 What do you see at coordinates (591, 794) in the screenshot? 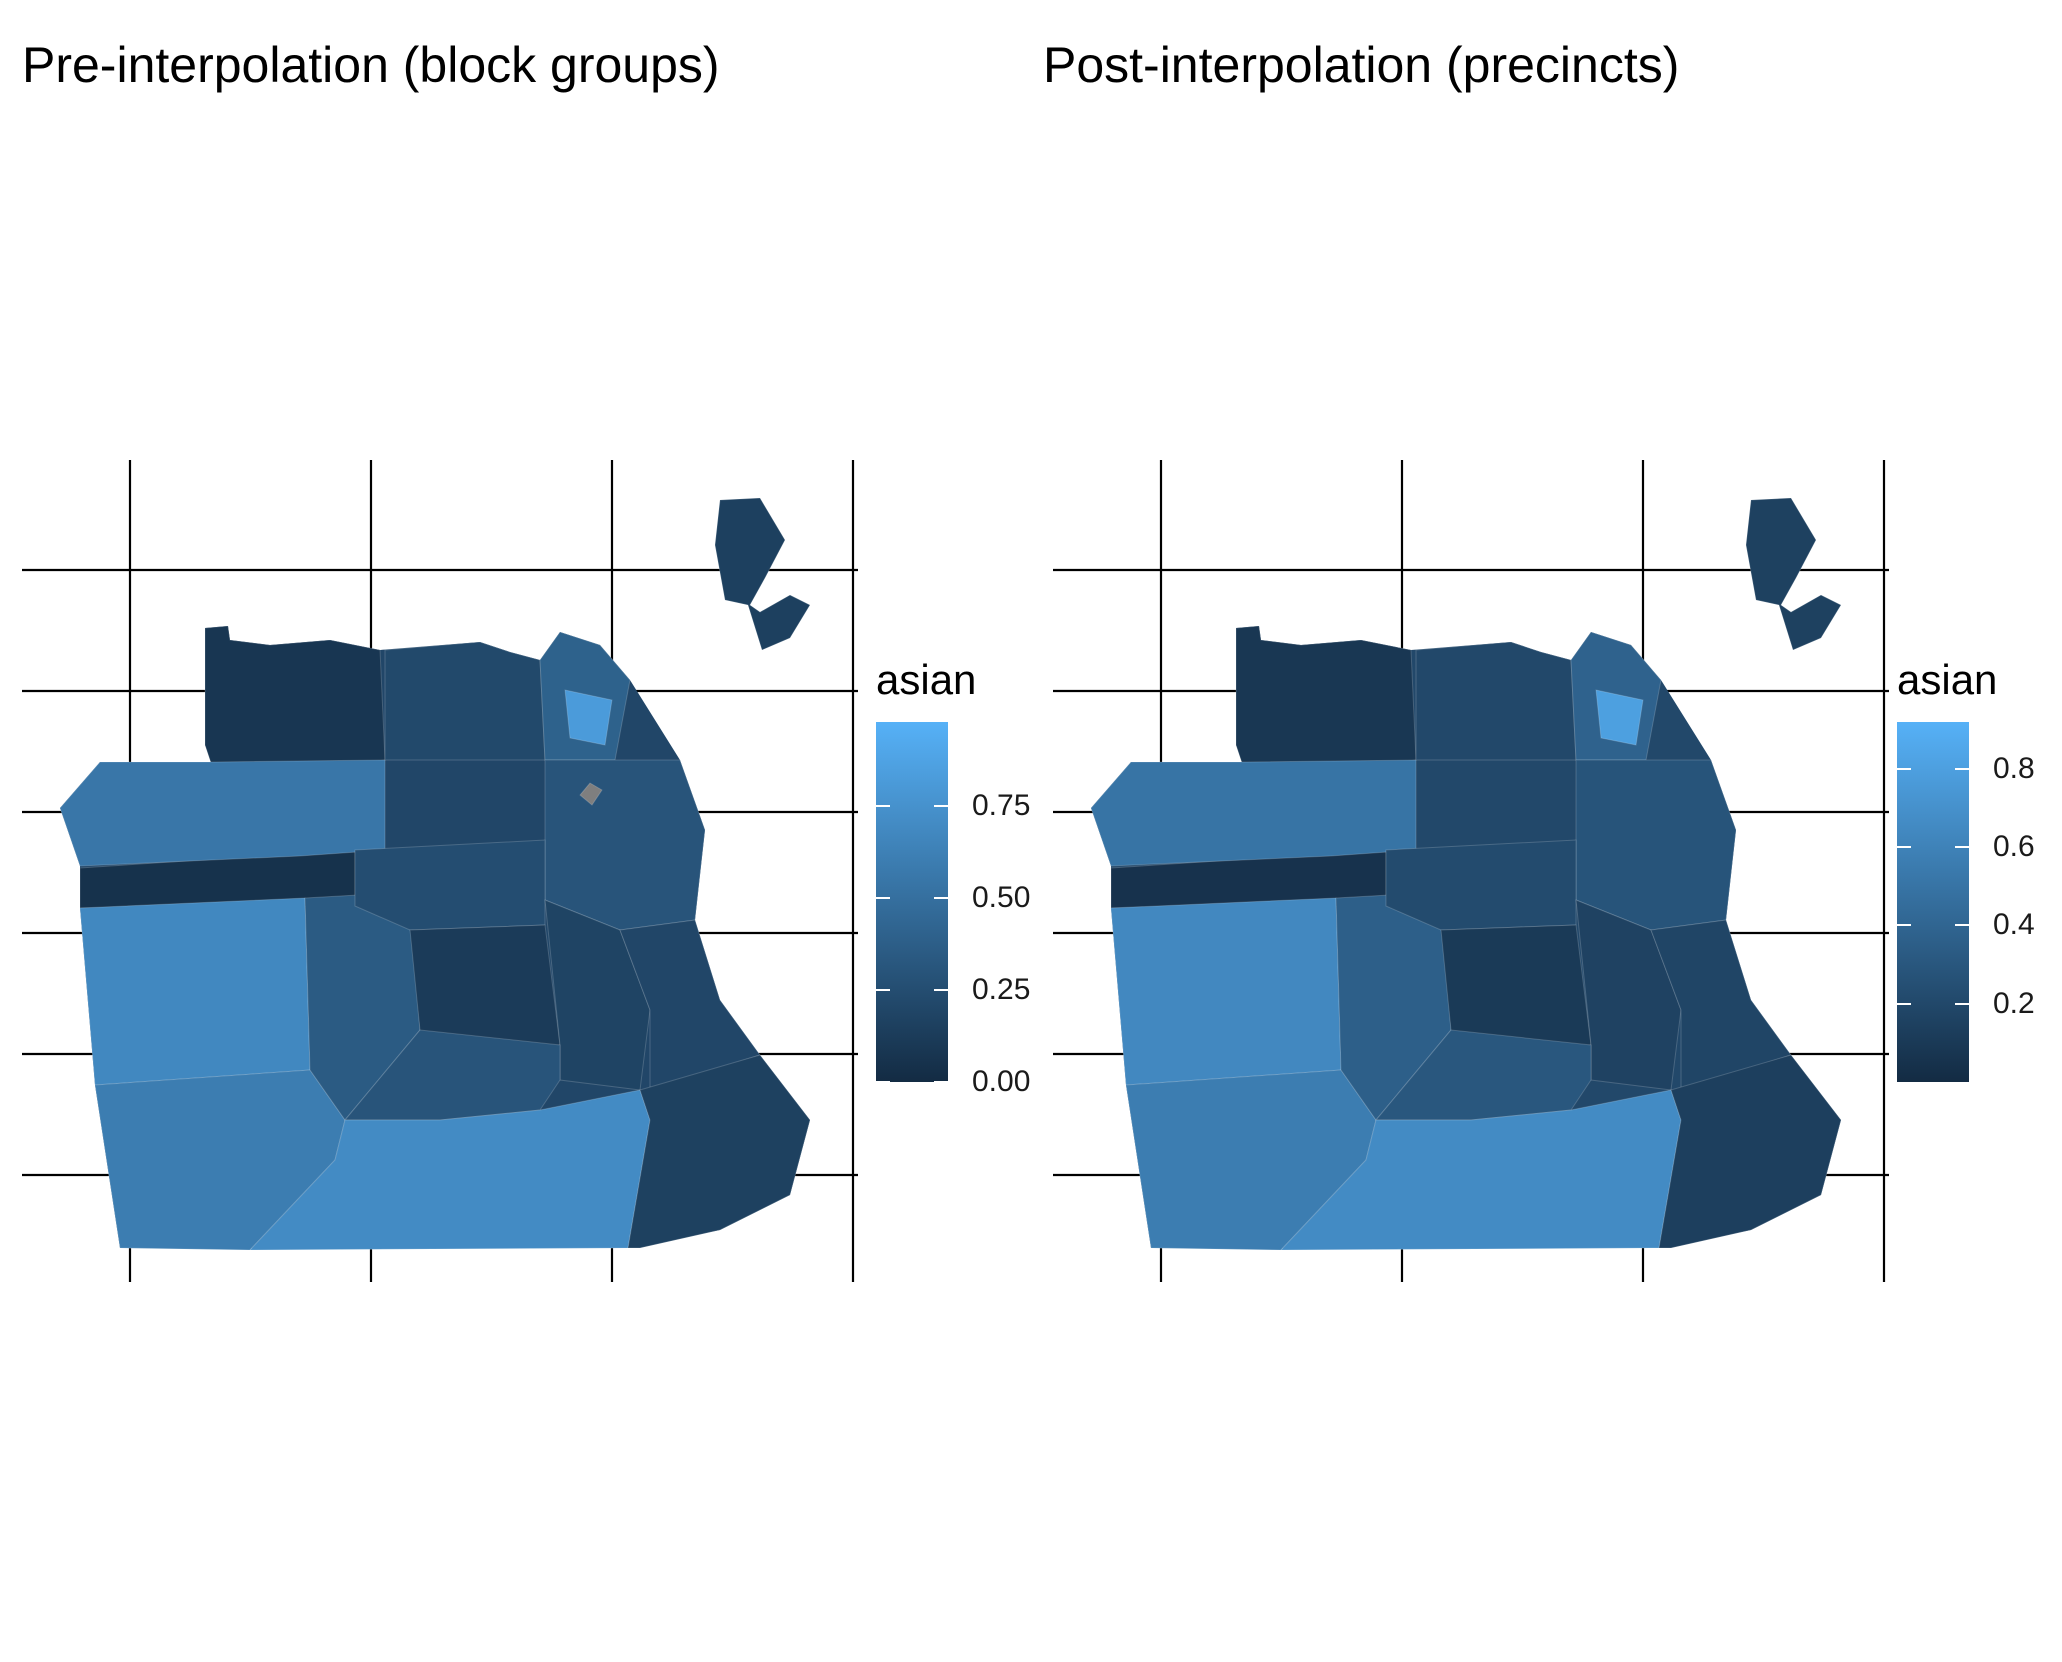
I see `region-missing-tract` at bounding box center [591, 794].